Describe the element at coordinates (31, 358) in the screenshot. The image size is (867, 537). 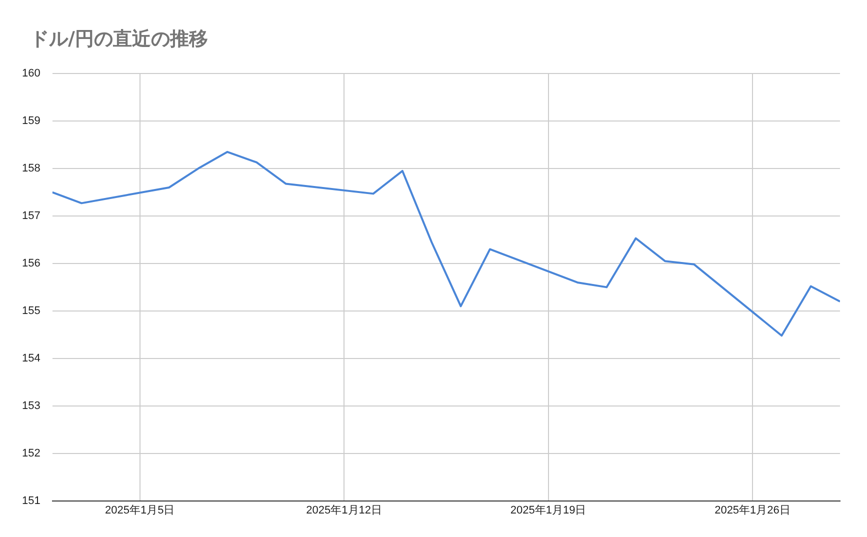
I see `y-tick-label: 154` at that location.